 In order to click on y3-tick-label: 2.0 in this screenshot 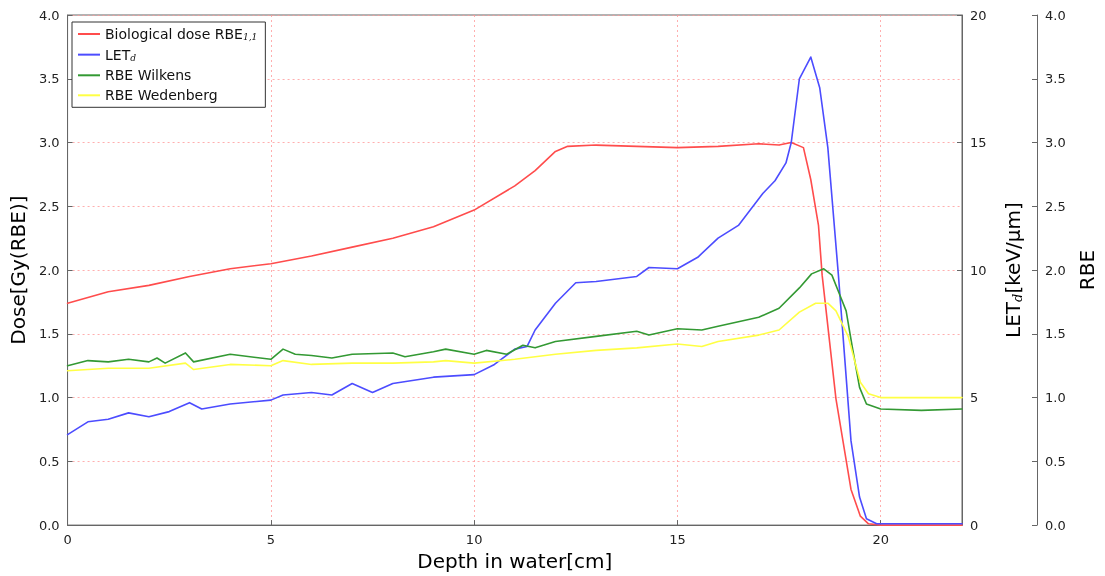, I will do `click(1055, 270)`.